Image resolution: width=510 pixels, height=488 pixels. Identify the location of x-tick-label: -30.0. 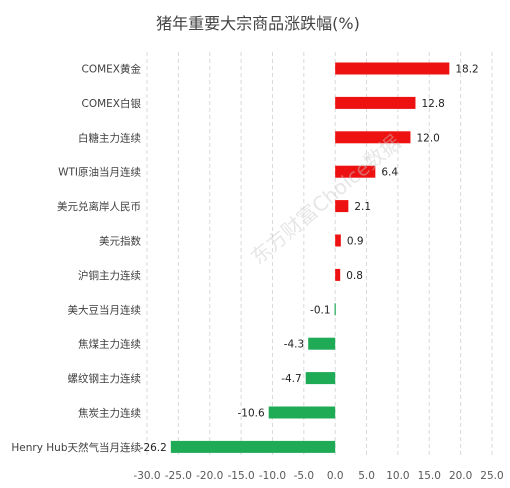
(146, 476).